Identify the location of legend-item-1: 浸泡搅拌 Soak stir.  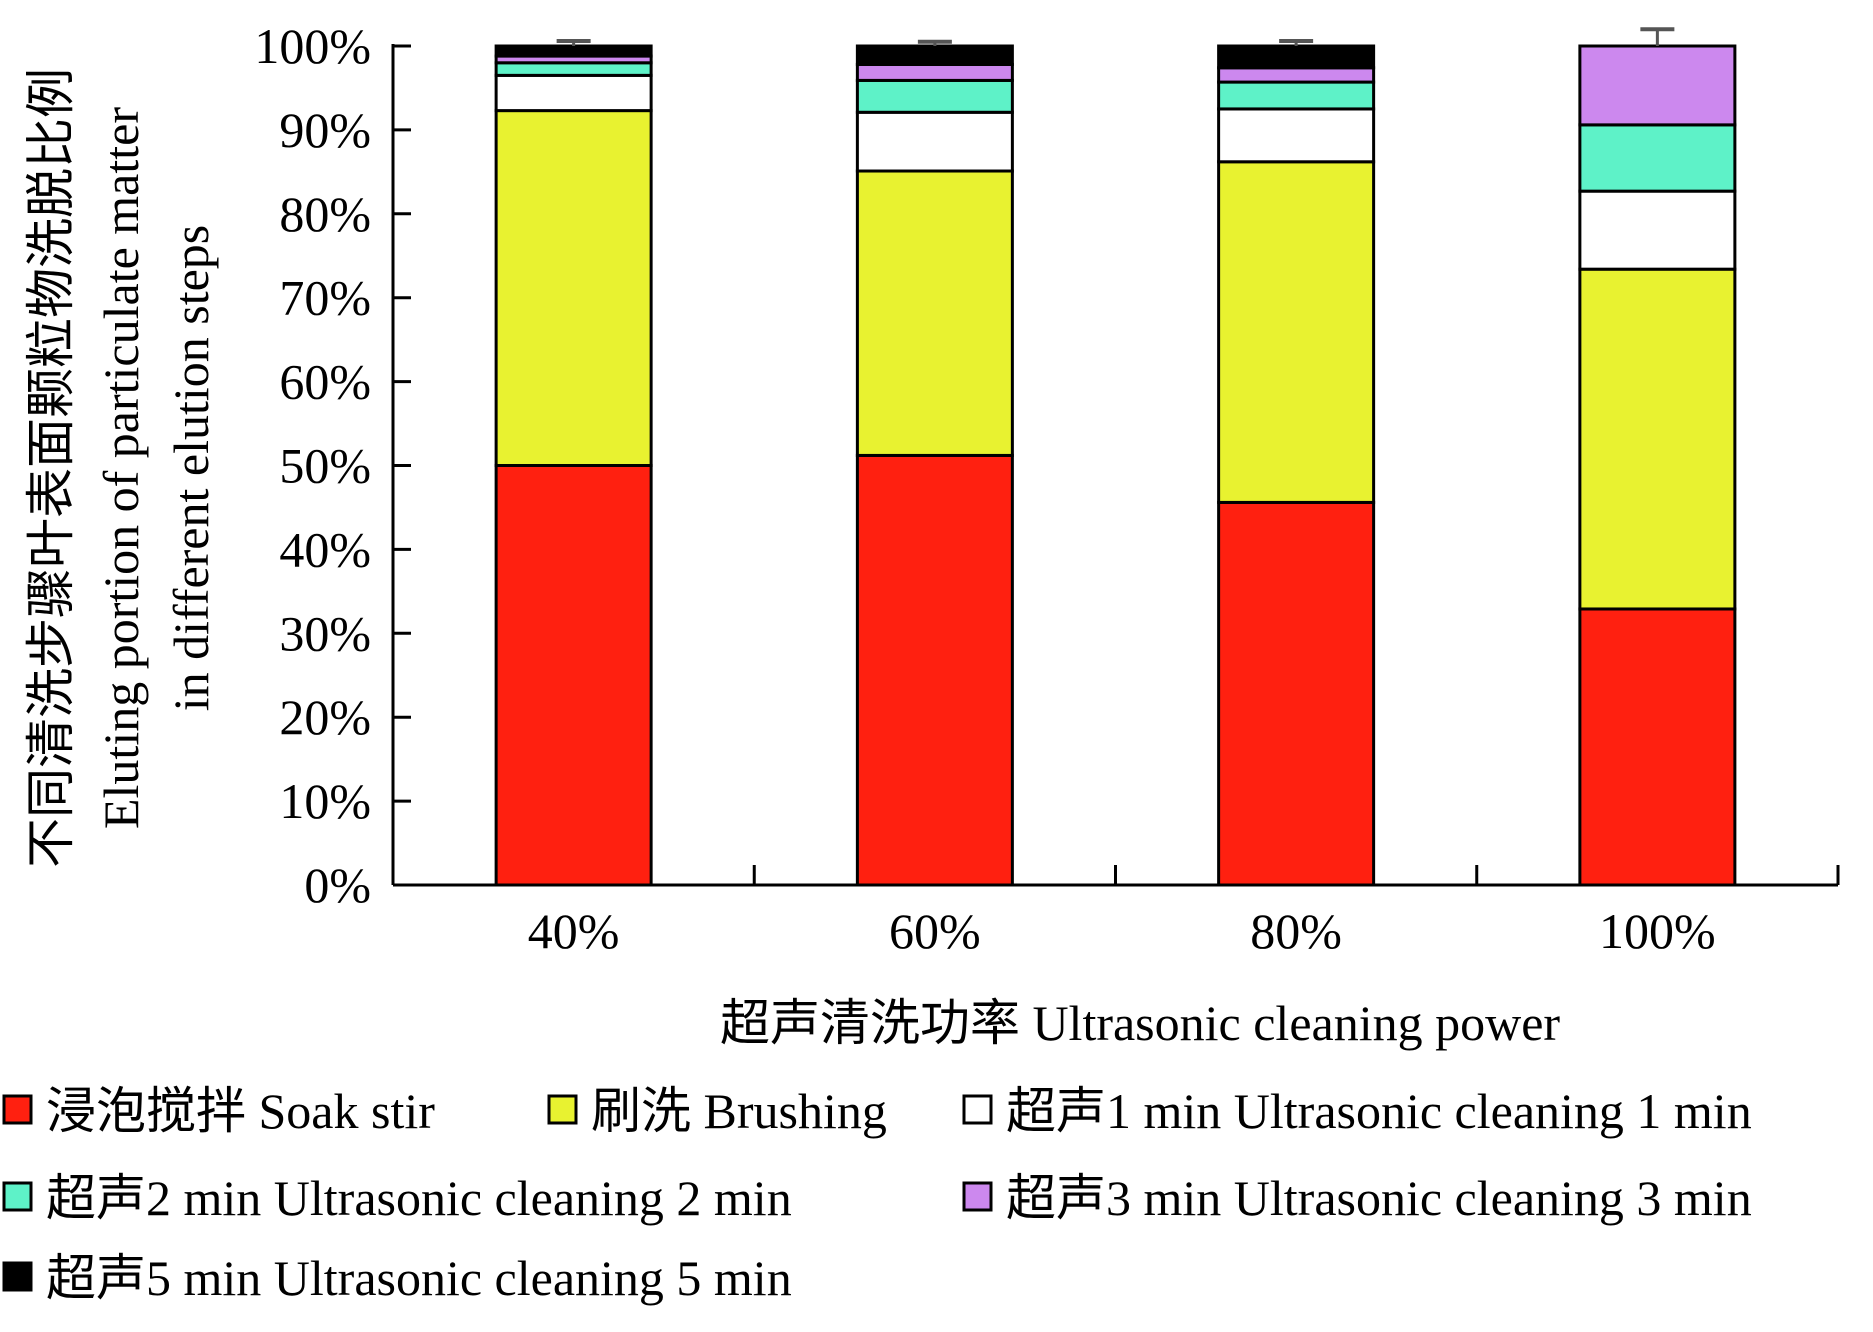
(218, 1111).